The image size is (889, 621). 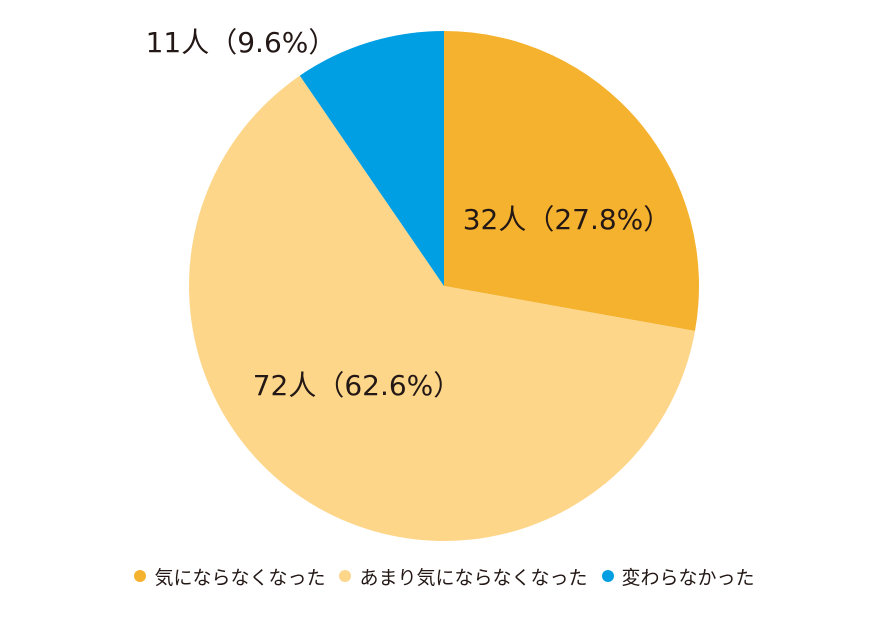 I want to click on legend-label: 気にならなくなった, so click(x=240, y=577).